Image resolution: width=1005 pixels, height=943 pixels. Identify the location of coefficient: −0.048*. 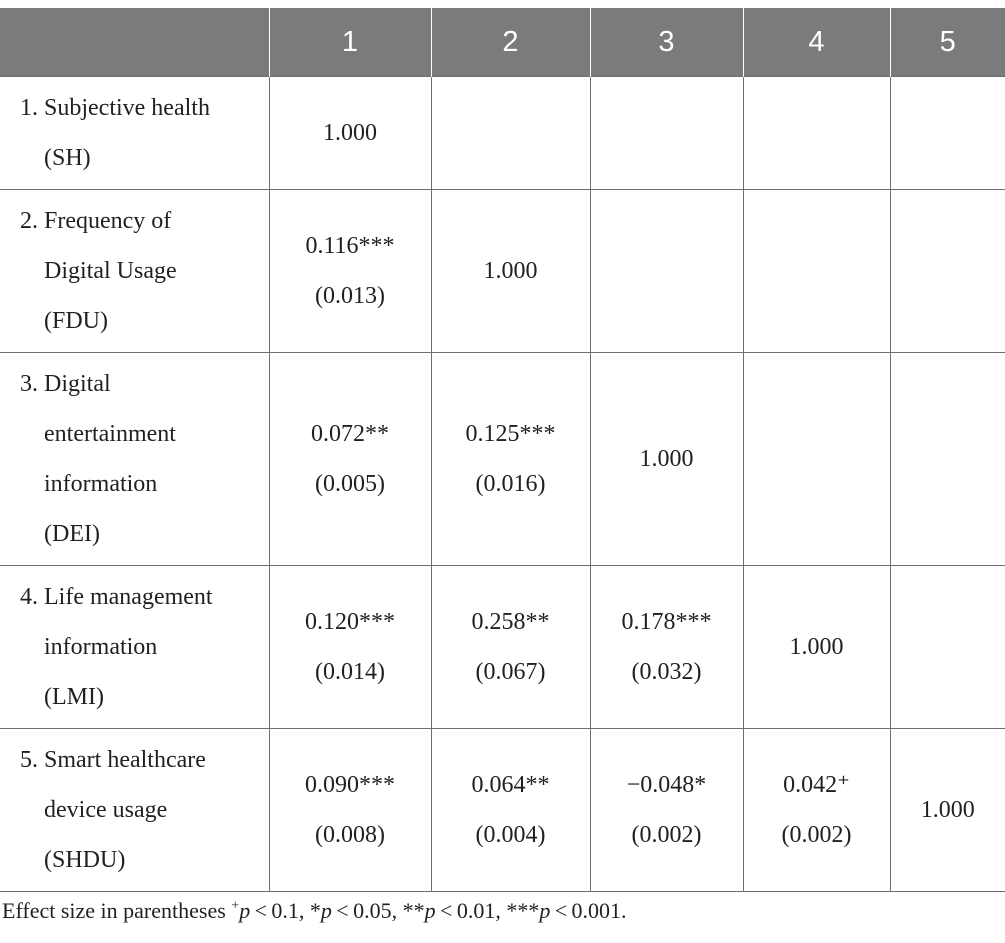
(666, 785).